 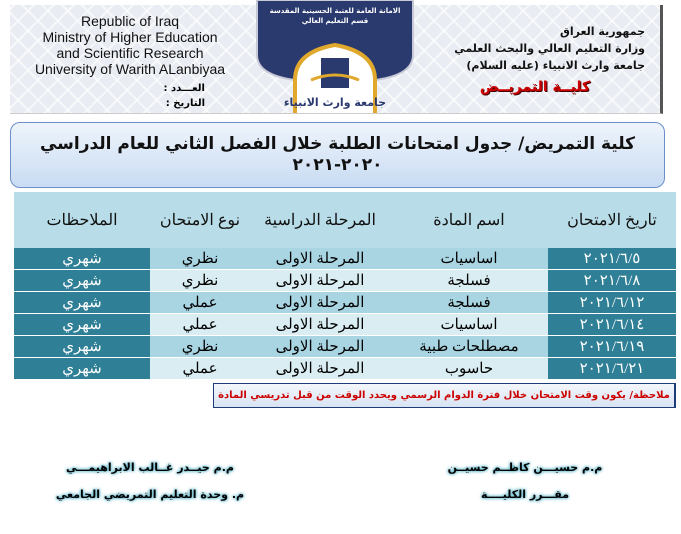 What do you see at coordinates (335, 102) in the screenshot?
I see `logo-caption: جامعة وارث الانبياء` at bounding box center [335, 102].